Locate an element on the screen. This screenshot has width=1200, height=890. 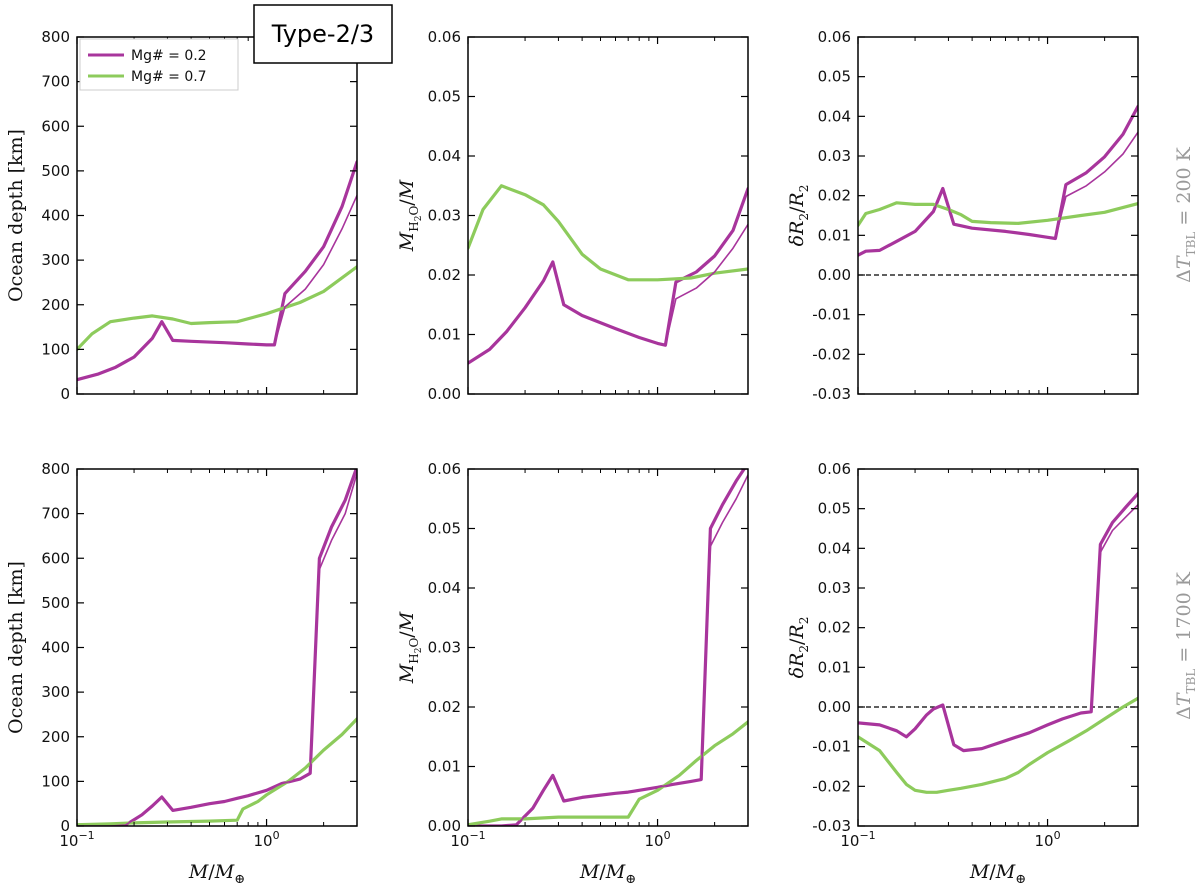
y-tick-label: 0.00 is located at coordinates (834, 707).